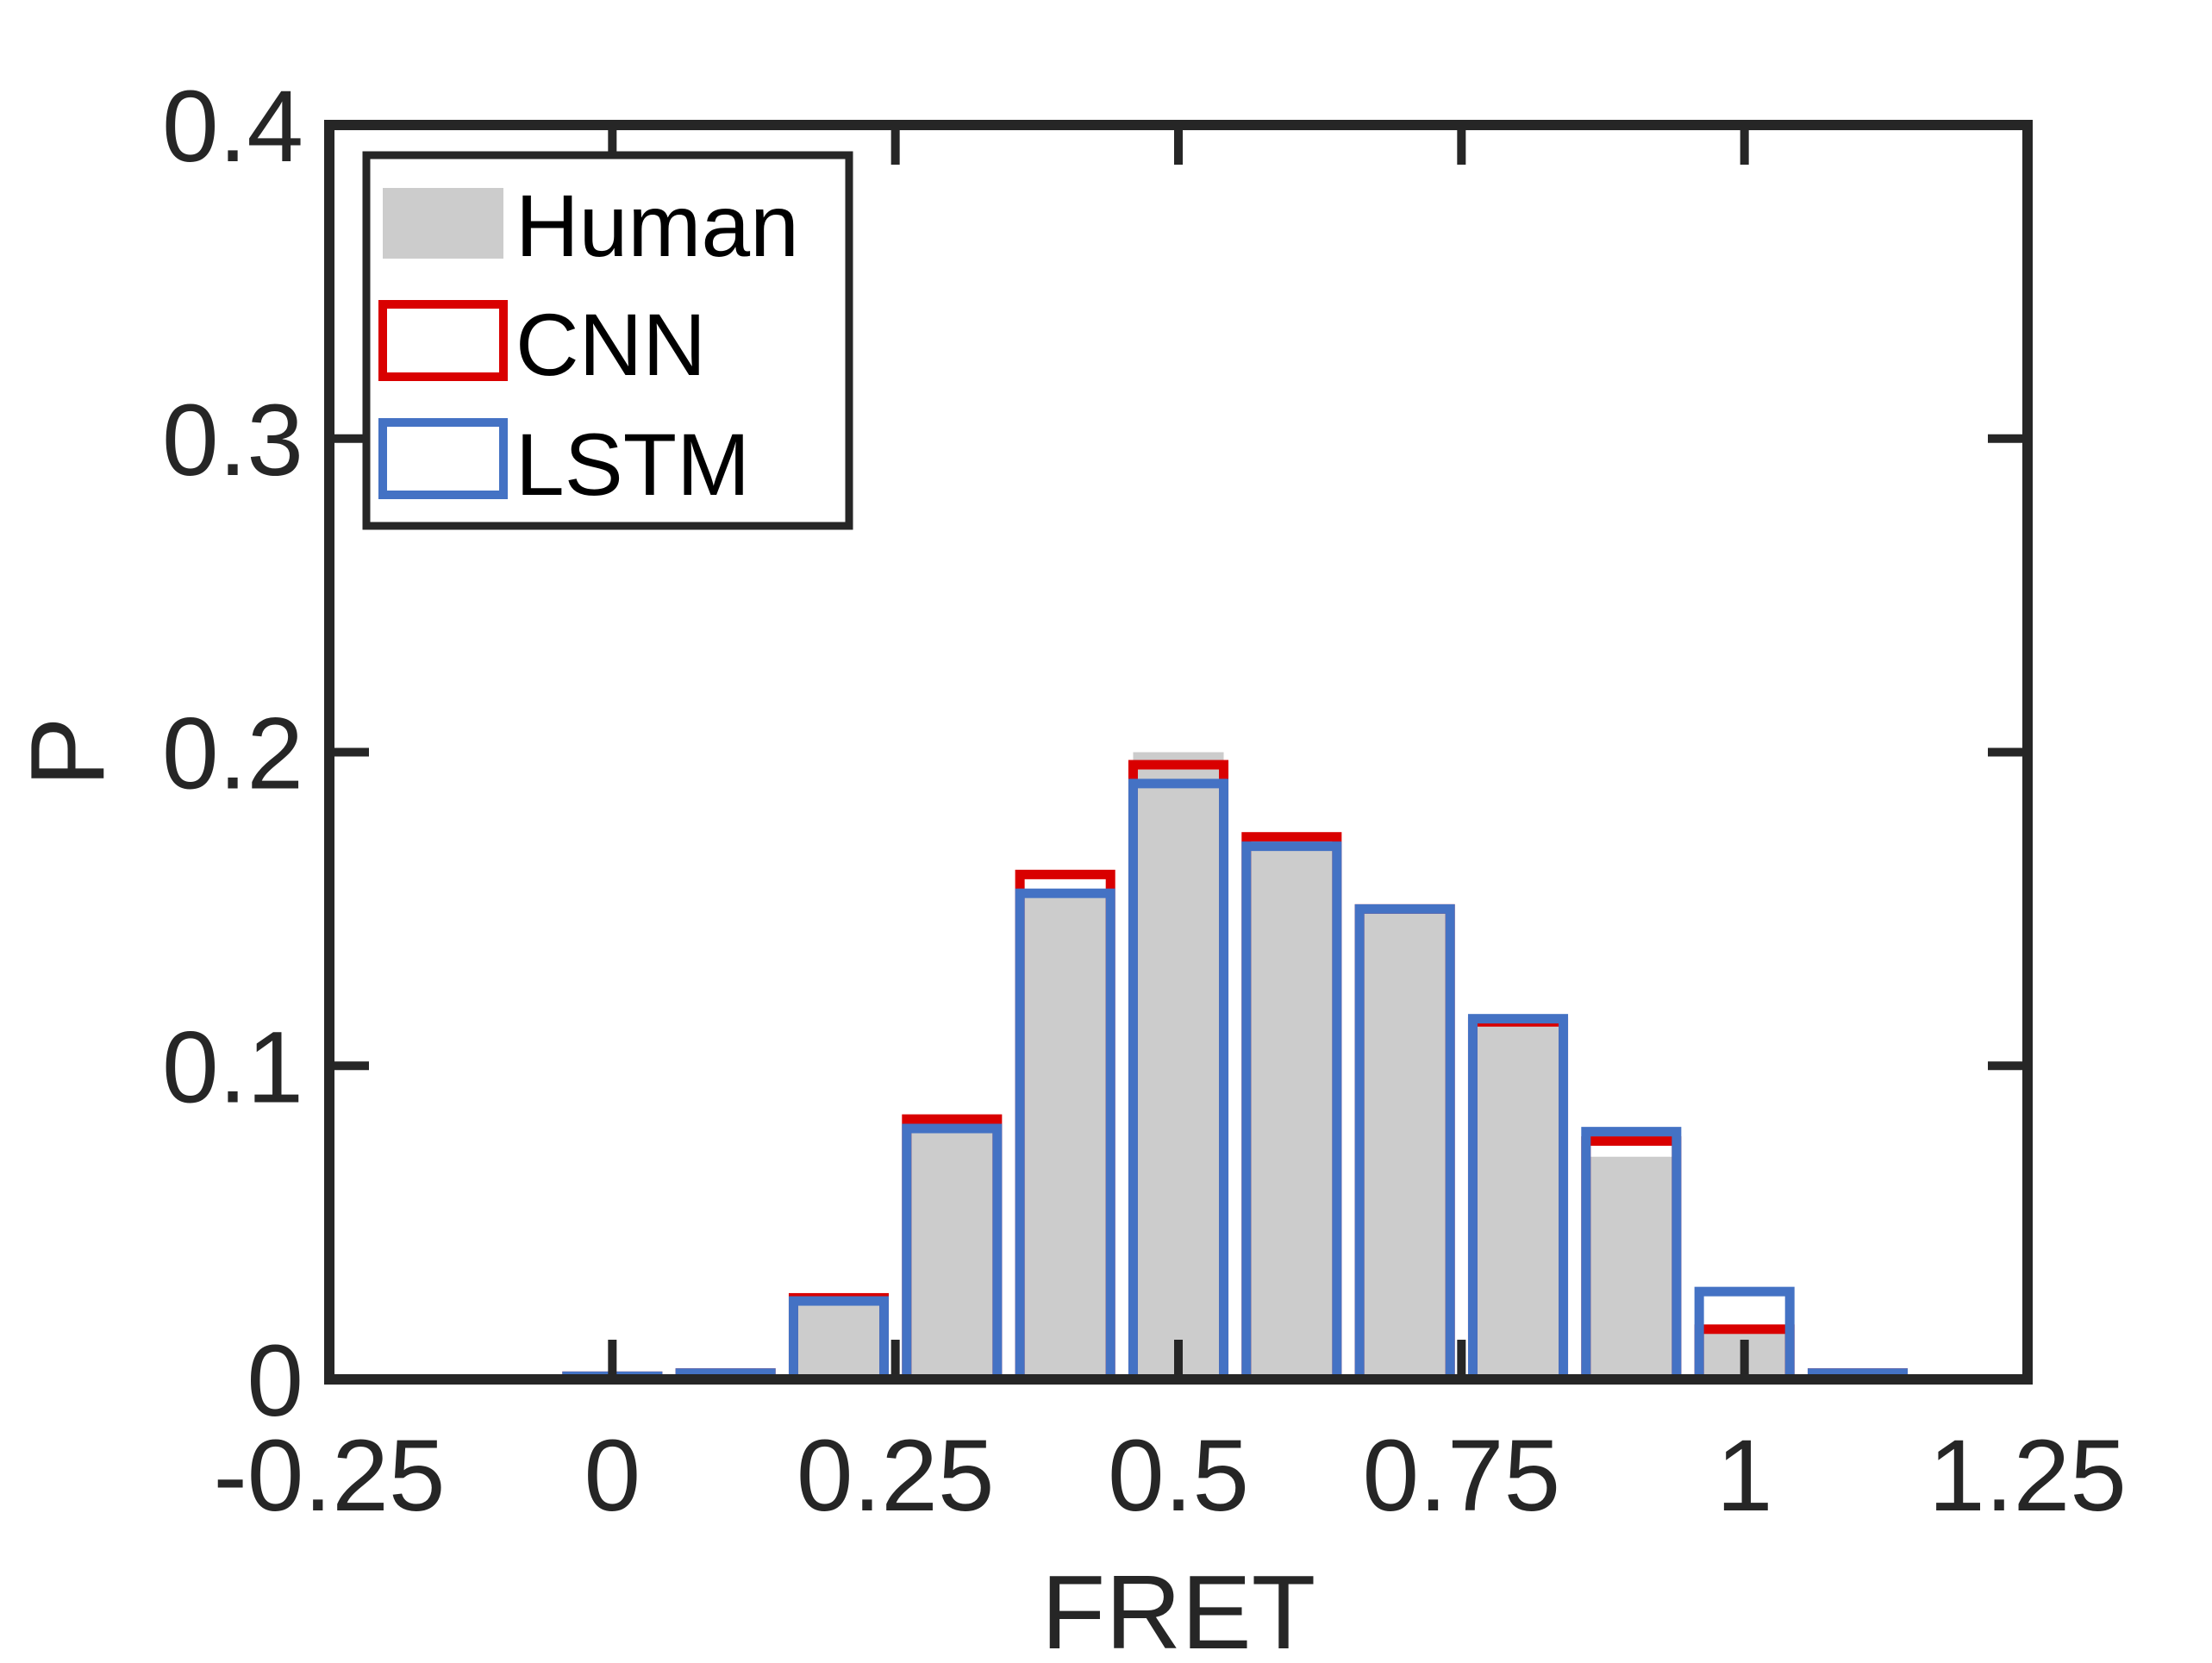  I want to click on x-axis-label: FRET, so click(1178, 1606).